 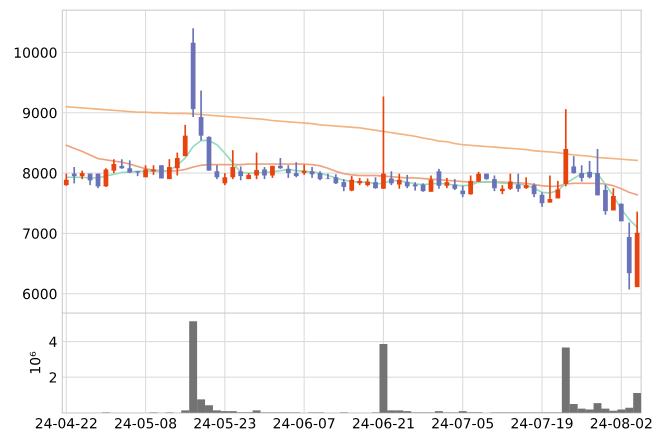 I want to click on y-tick-label: 4, so click(x=53, y=341).